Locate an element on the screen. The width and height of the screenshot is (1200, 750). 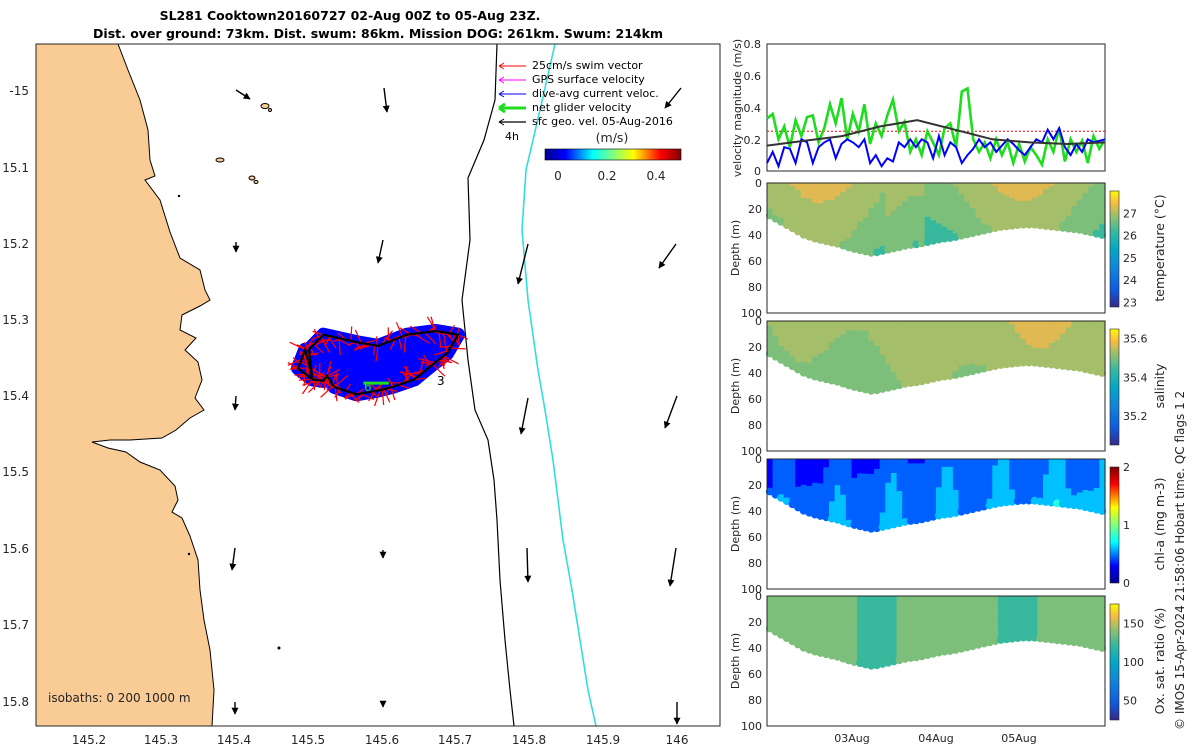
temperature-colorbar-tick: 23 is located at coordinates (1130, 303).